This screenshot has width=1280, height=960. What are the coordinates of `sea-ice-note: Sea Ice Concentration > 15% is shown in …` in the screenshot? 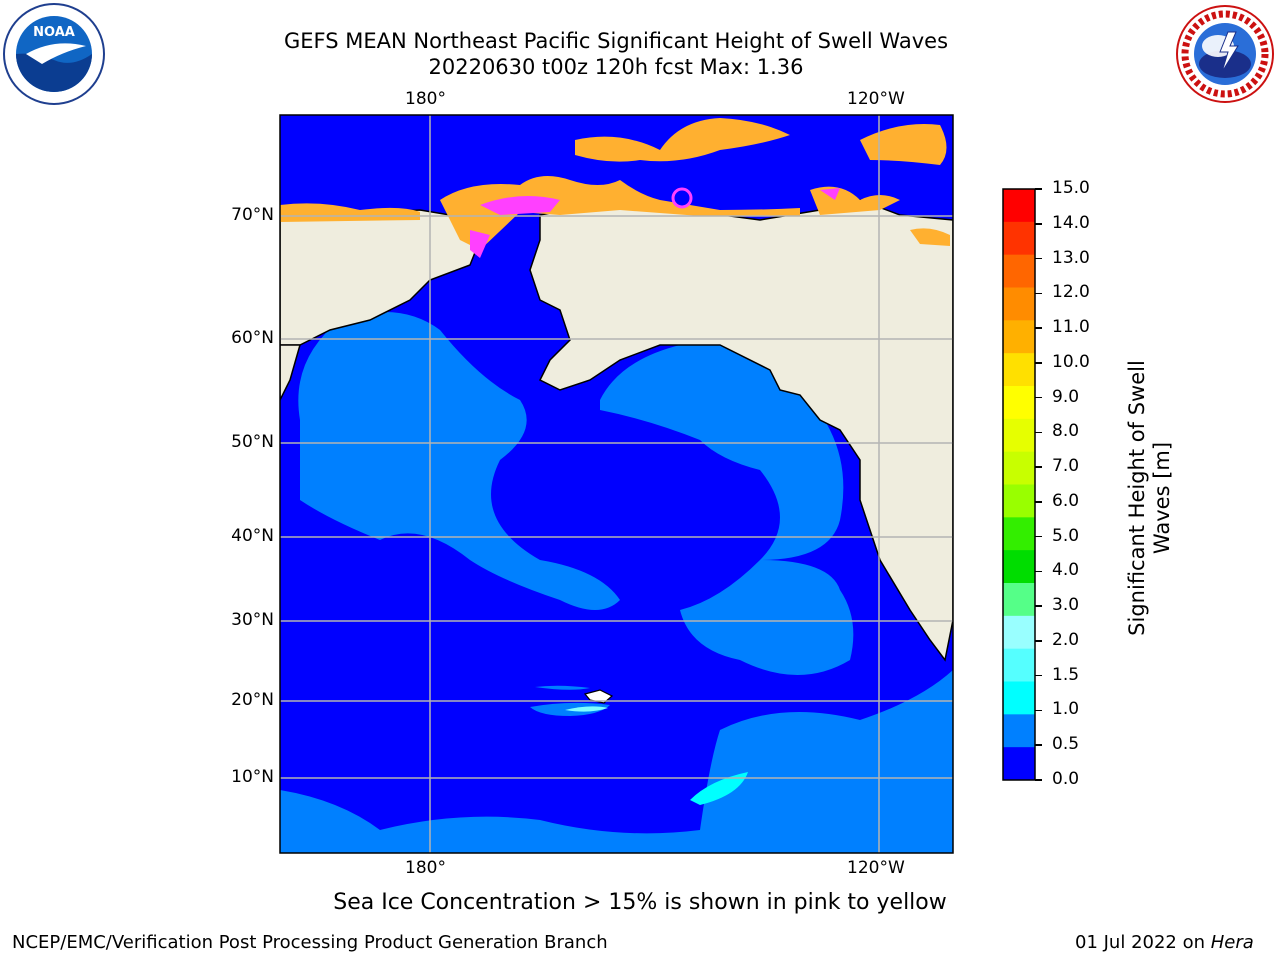 It's located at (640, 902).